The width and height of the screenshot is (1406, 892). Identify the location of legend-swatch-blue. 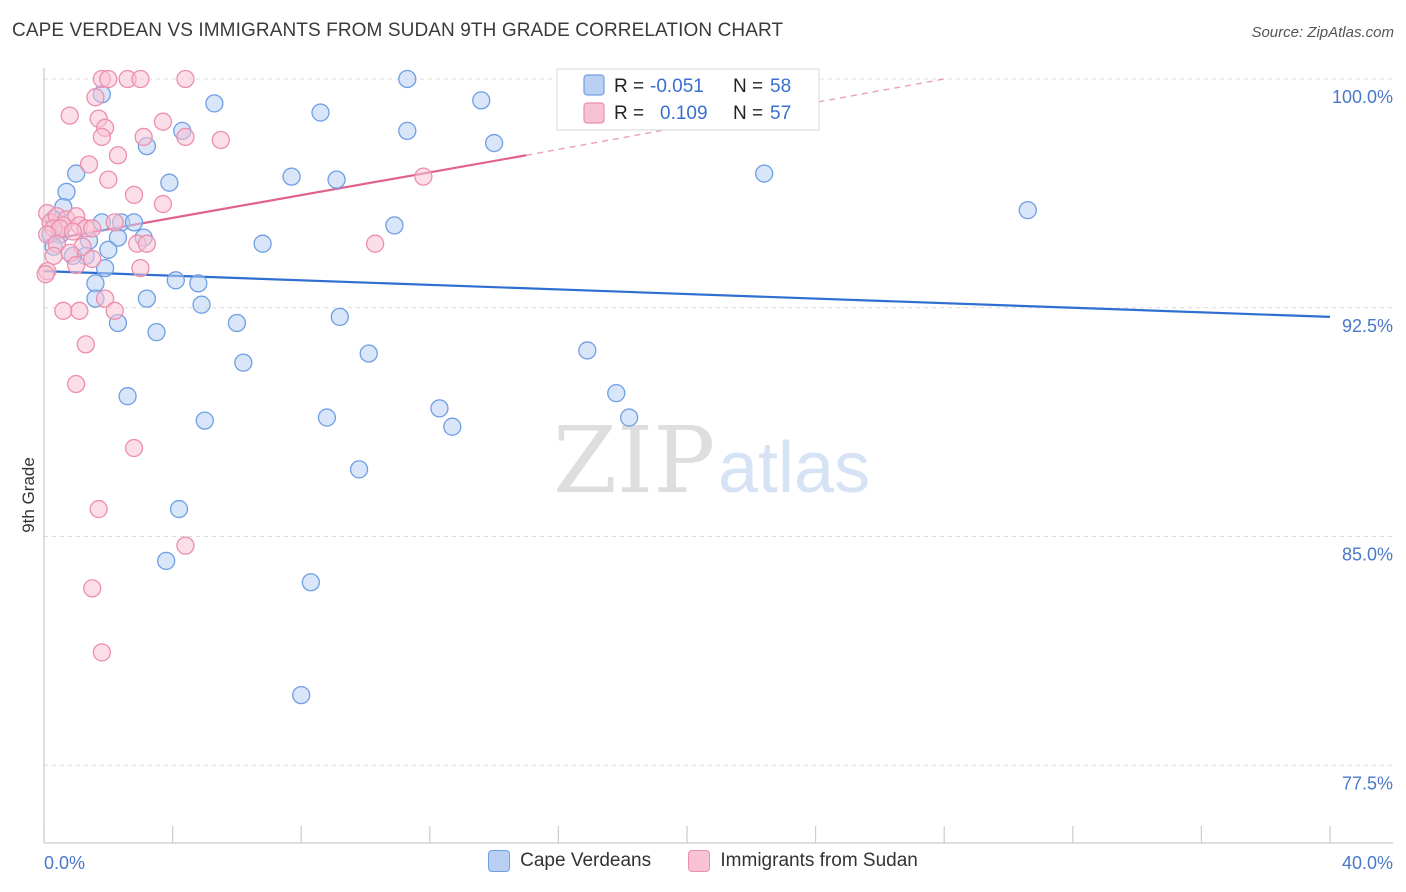
(499, 861).